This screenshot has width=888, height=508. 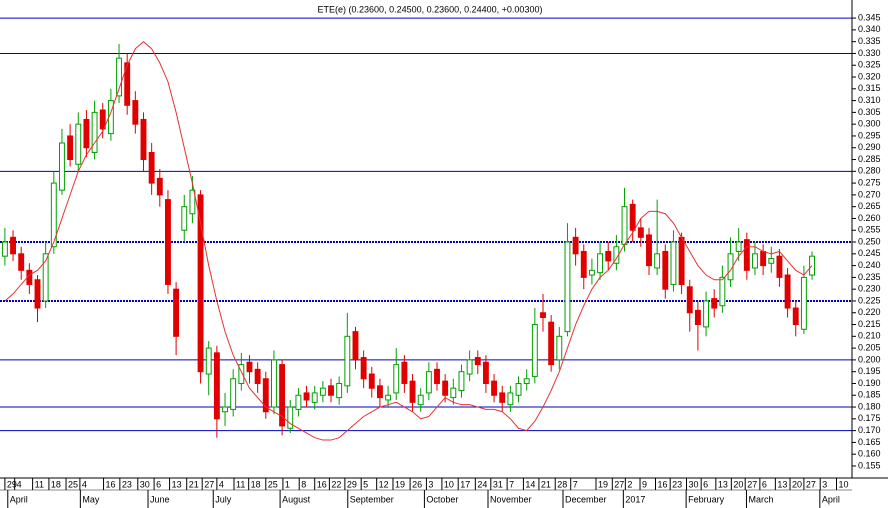 What do you see at coordinates (303, 484) in the screenshot?
I see `x-tick-label: 8` at bounding box center [303, 484].